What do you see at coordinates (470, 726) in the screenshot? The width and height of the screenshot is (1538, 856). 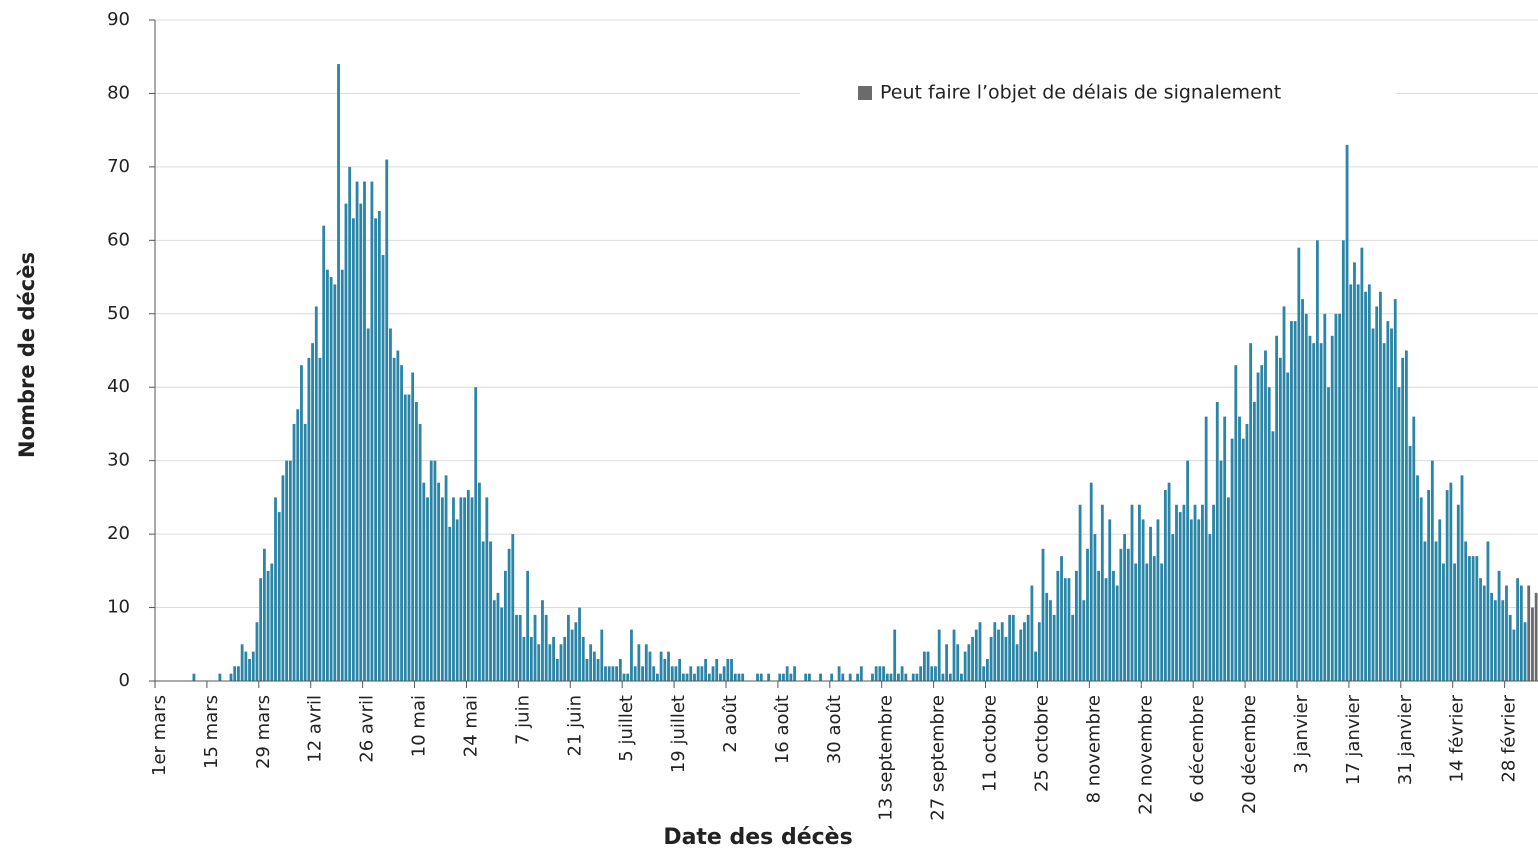 I see `x-tick-label: 24 mai` at bounding box center [470, 726].